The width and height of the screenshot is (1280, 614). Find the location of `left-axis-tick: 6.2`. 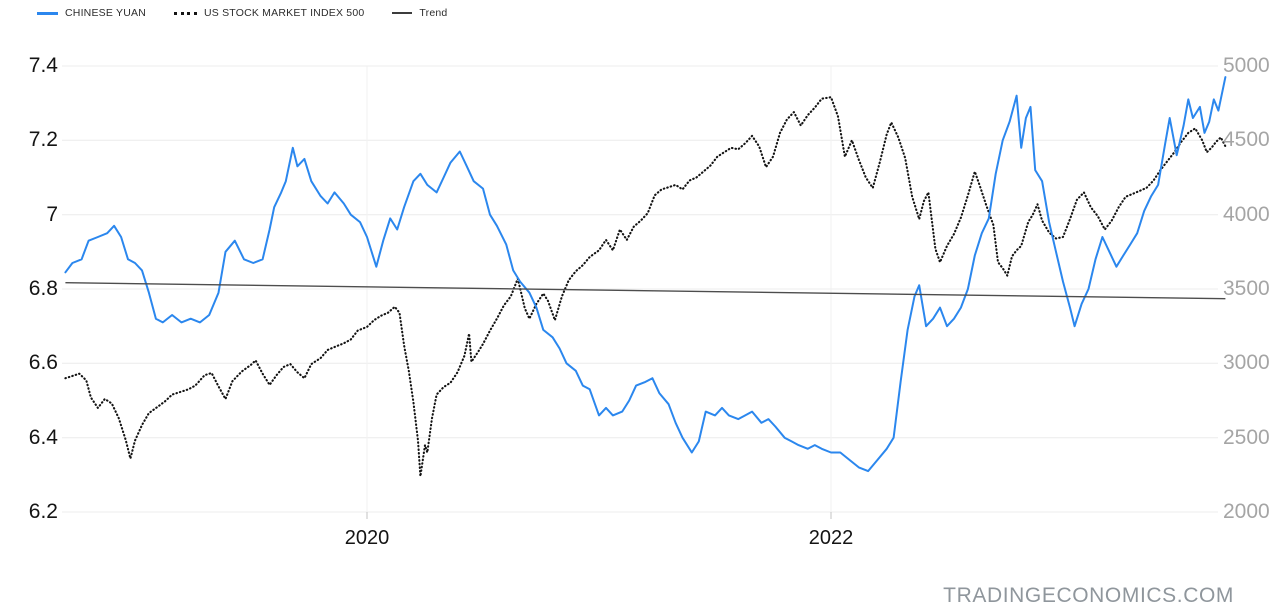

left-axis-tick: 6.2 is located at coordinates (43, 511).